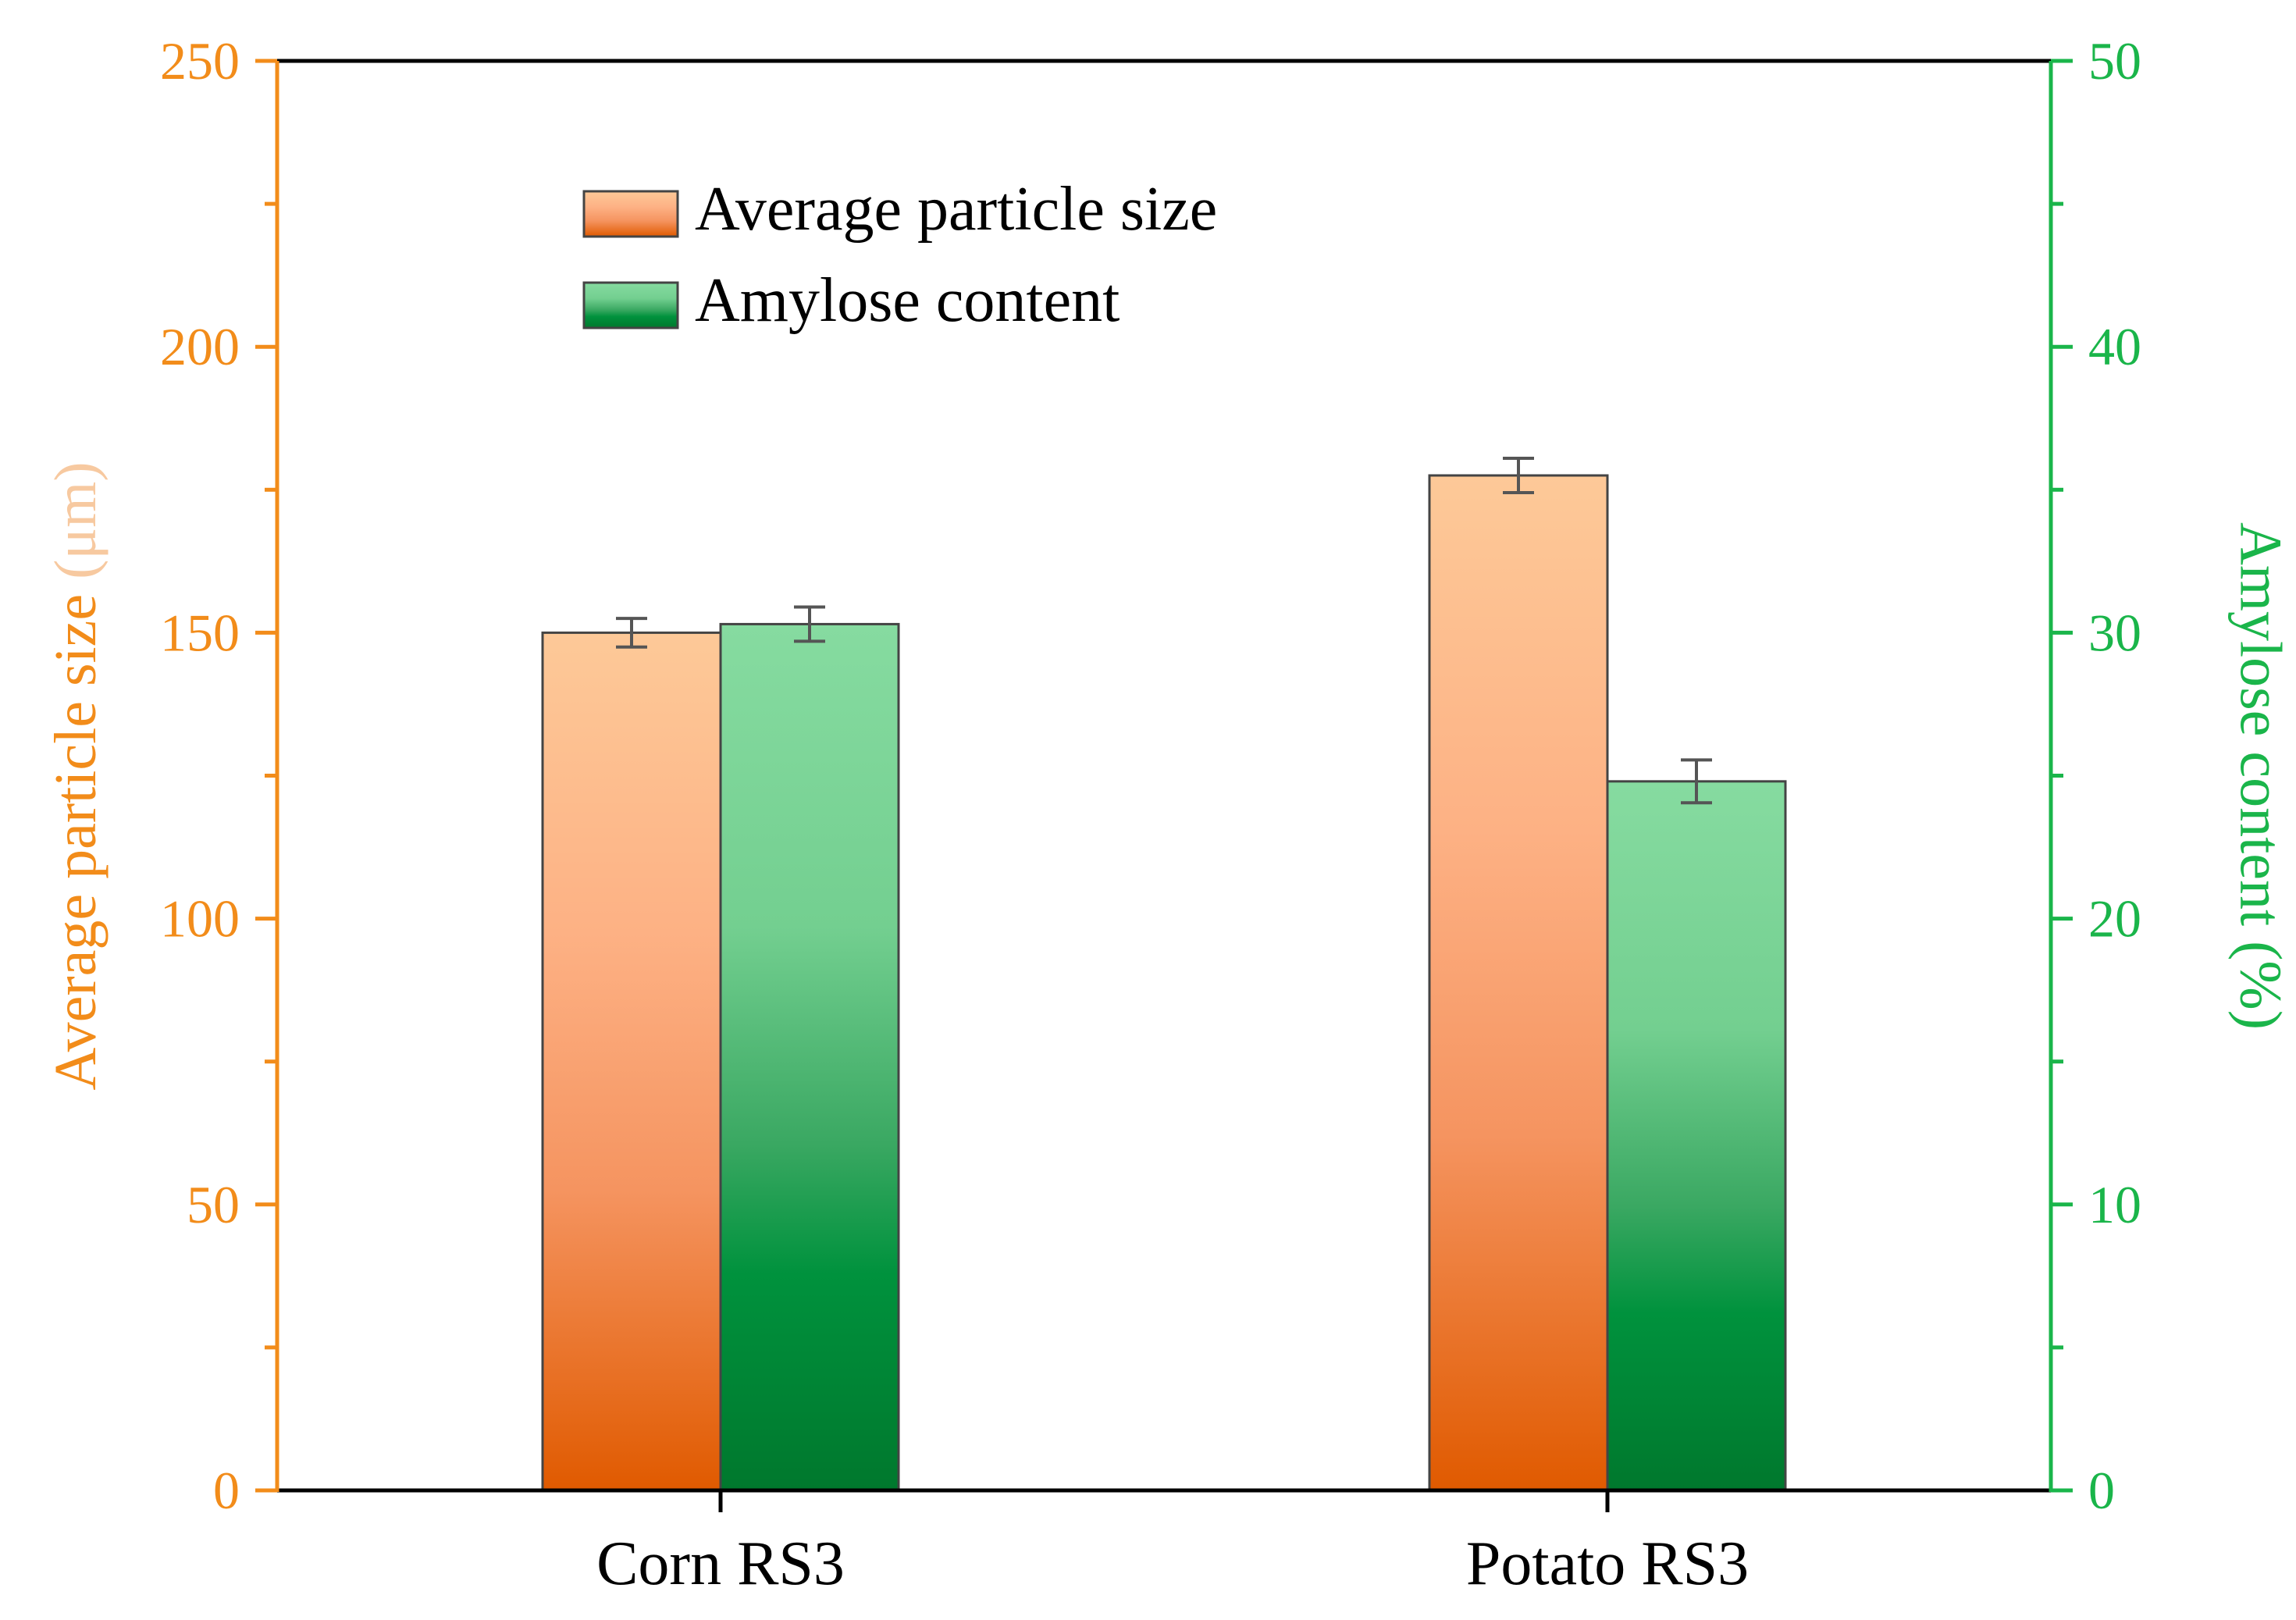  I want to click on x-axis-ticks: Corn RS3 Potato RS3, so click(1172, 1544).